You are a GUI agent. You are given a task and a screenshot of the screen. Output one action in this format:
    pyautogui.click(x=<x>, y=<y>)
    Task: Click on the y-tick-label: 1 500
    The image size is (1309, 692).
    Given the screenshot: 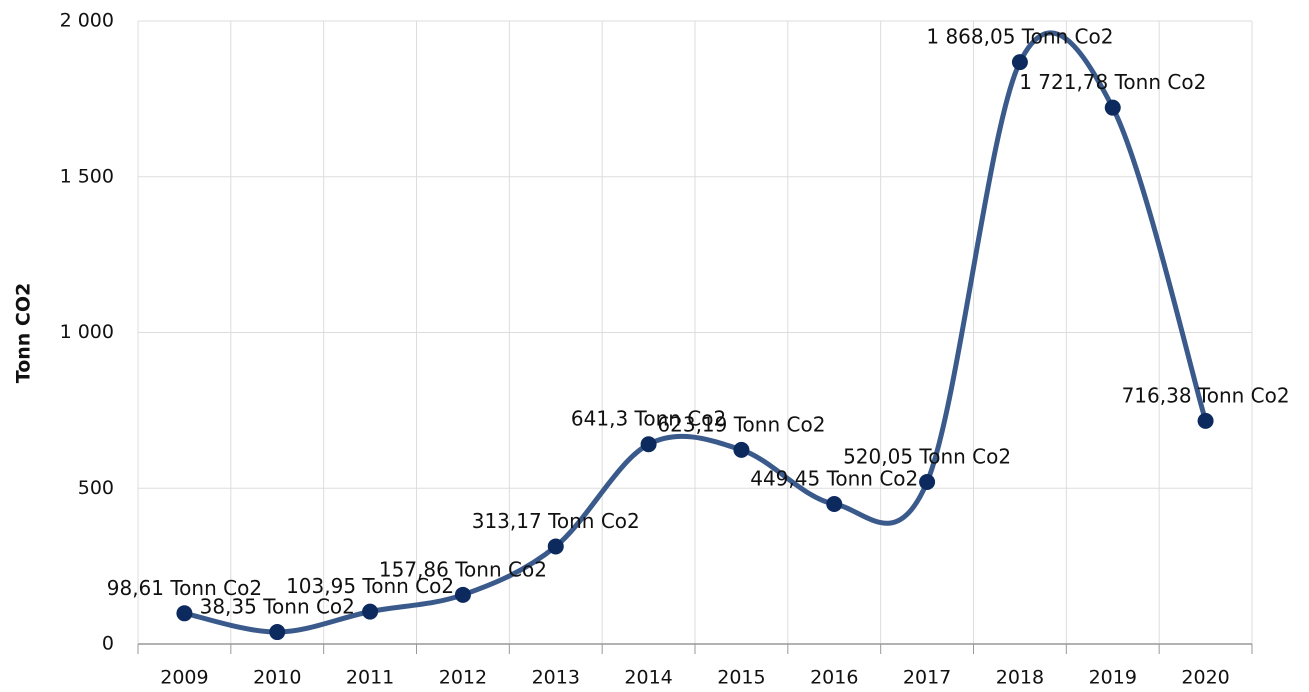 What is the action you would take?
    pyautogui.click(x=87, y=176)
    